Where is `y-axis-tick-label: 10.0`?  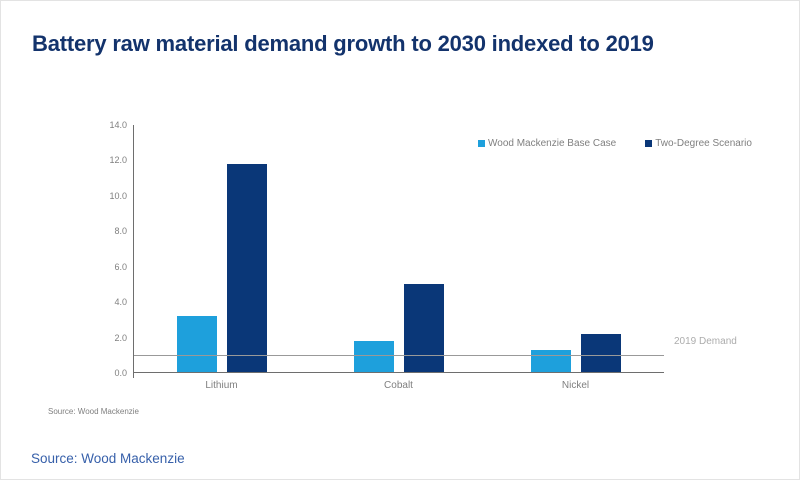
y-axis-tick-label: 10.0 is located at coordinates (118, 195).